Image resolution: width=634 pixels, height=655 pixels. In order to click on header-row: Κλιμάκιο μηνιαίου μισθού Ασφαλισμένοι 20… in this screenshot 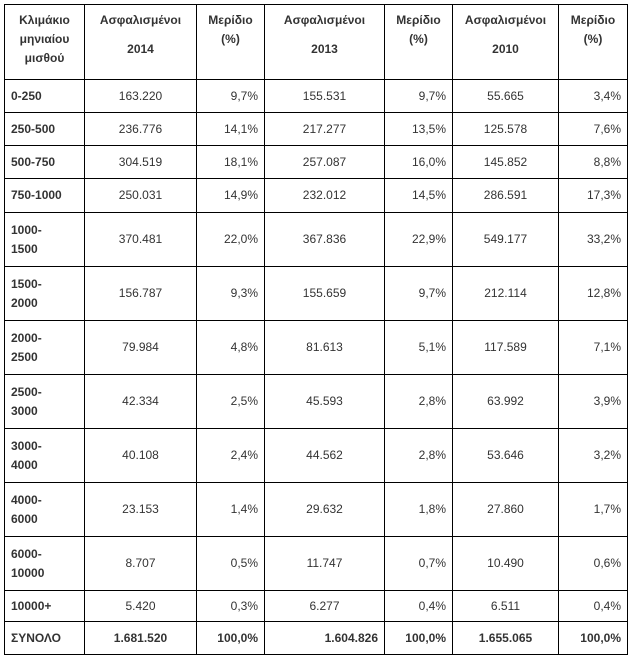, I will do `click(316, 42)`.